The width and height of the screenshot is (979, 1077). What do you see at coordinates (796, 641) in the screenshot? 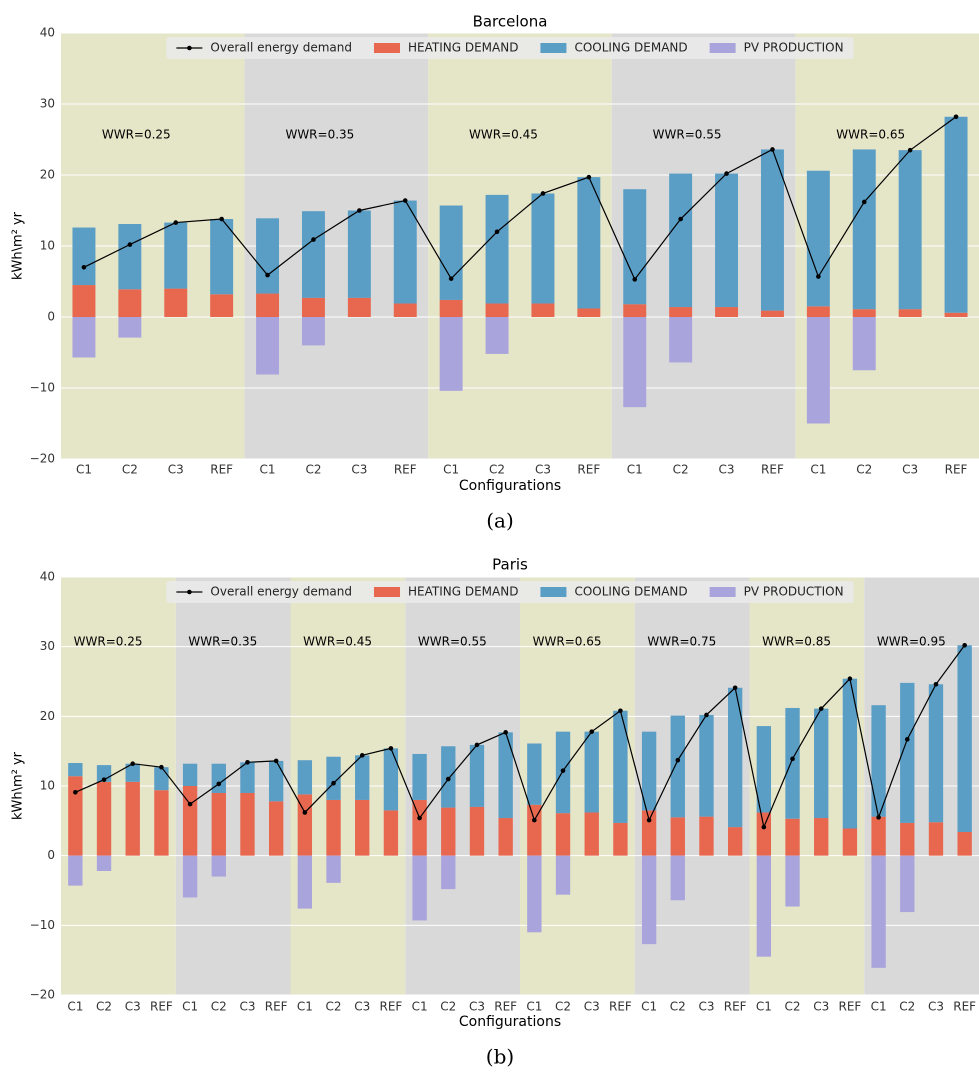
I see `group-label: WWR=0.85` at bounding box center [796, 641].